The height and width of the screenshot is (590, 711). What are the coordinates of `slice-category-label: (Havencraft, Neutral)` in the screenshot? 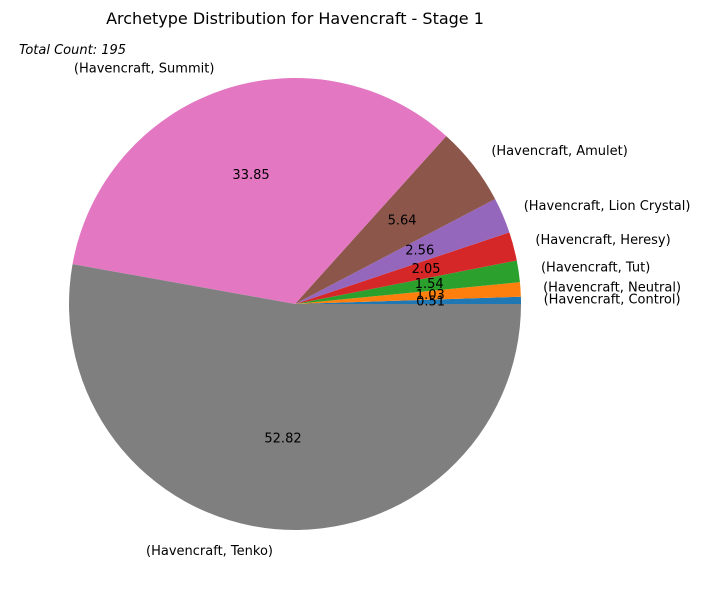 It's located at (612, 288).